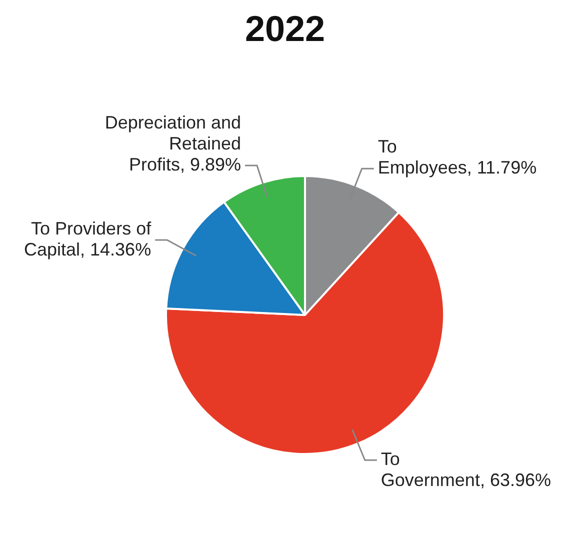 The height and width of the screenshot is (548, 570). Describe the element at coordinates (285, 29) in the screenshot. I see `chart-title: 2022` at that location.